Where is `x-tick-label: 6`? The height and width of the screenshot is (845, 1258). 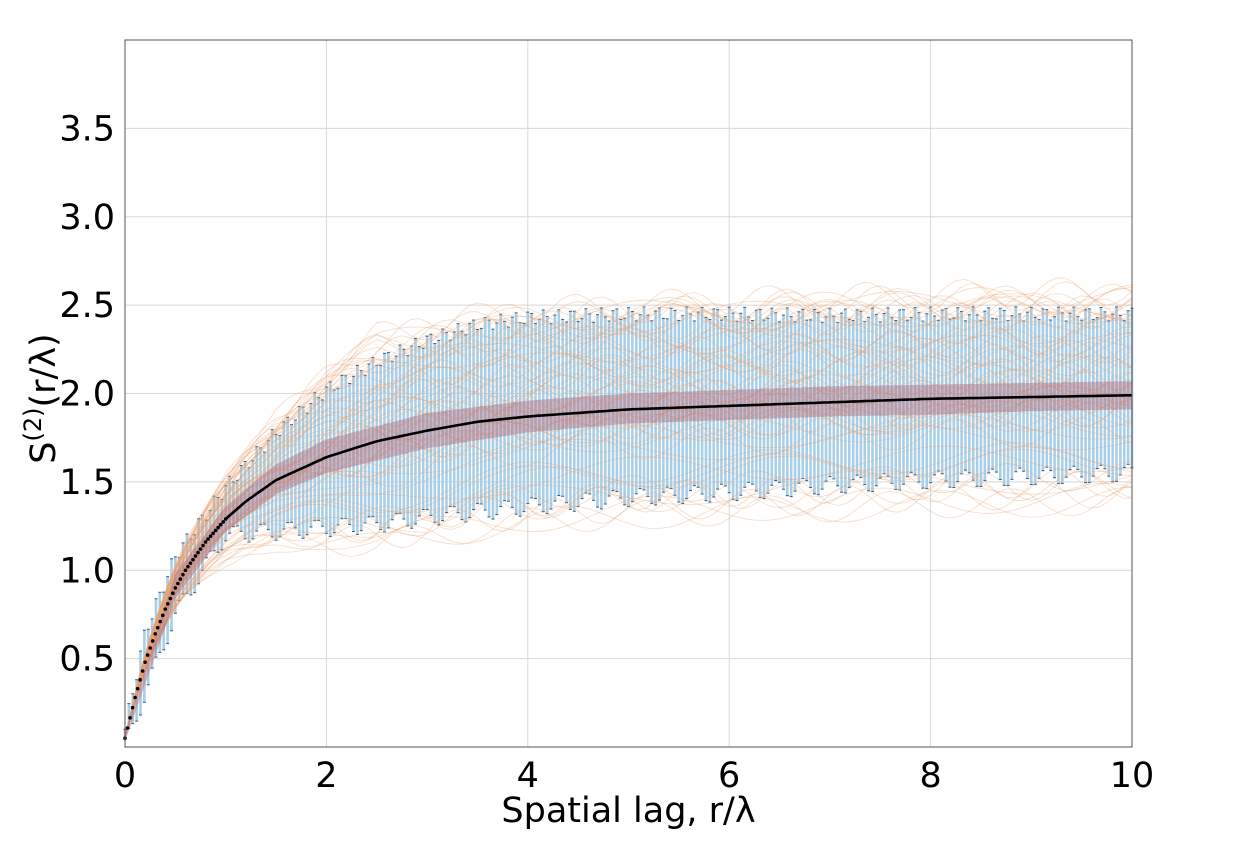 x-tick-label: 6 is located at coordinates (729, 776).